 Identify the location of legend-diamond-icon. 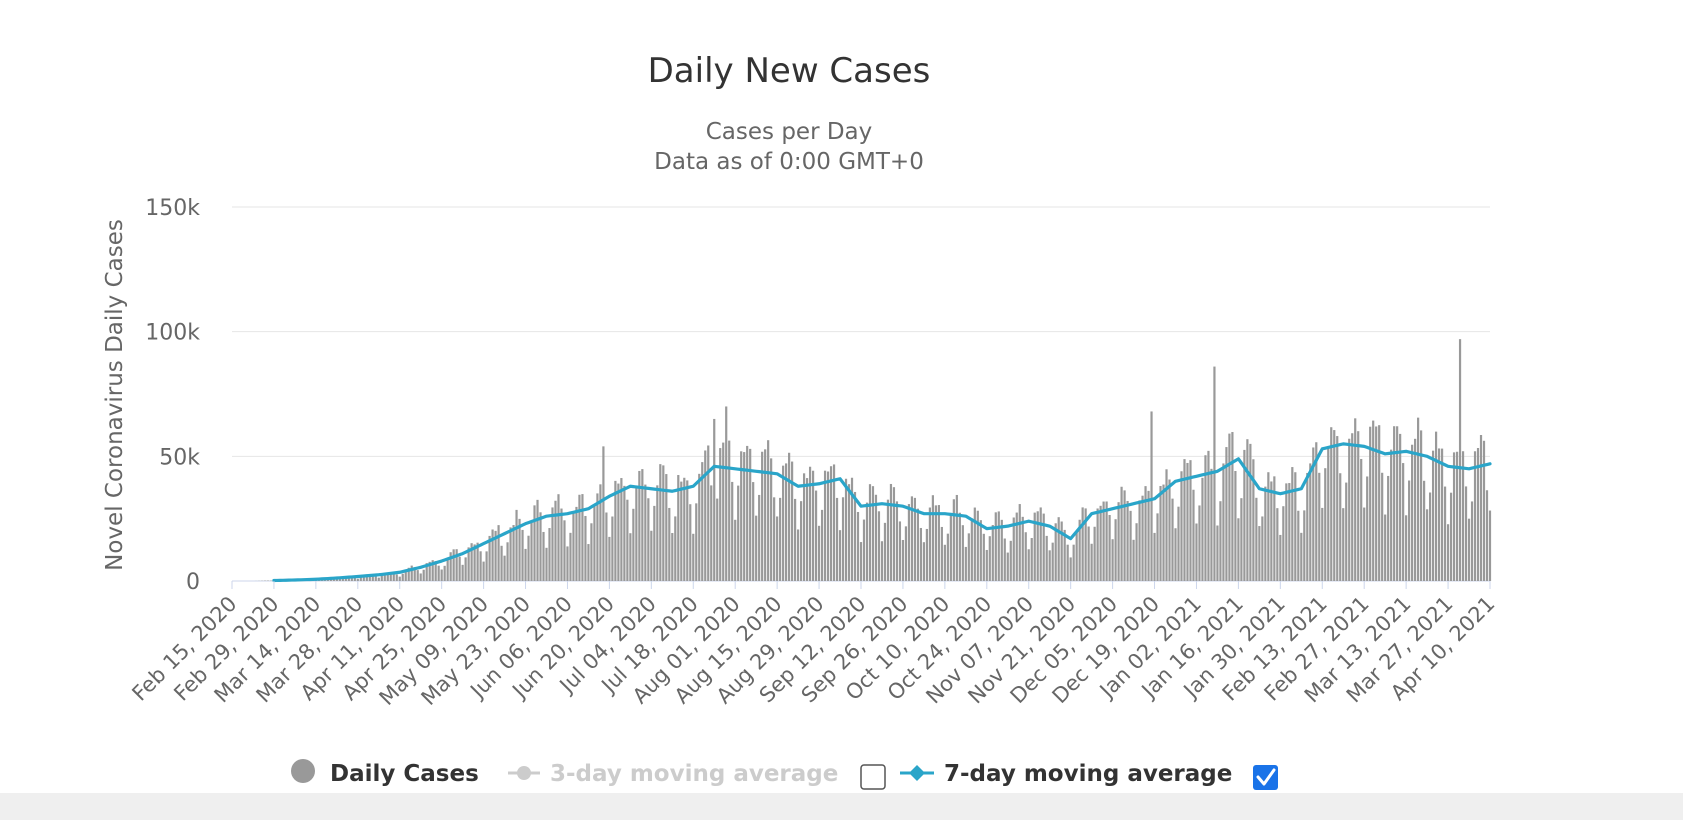
(917, 773).